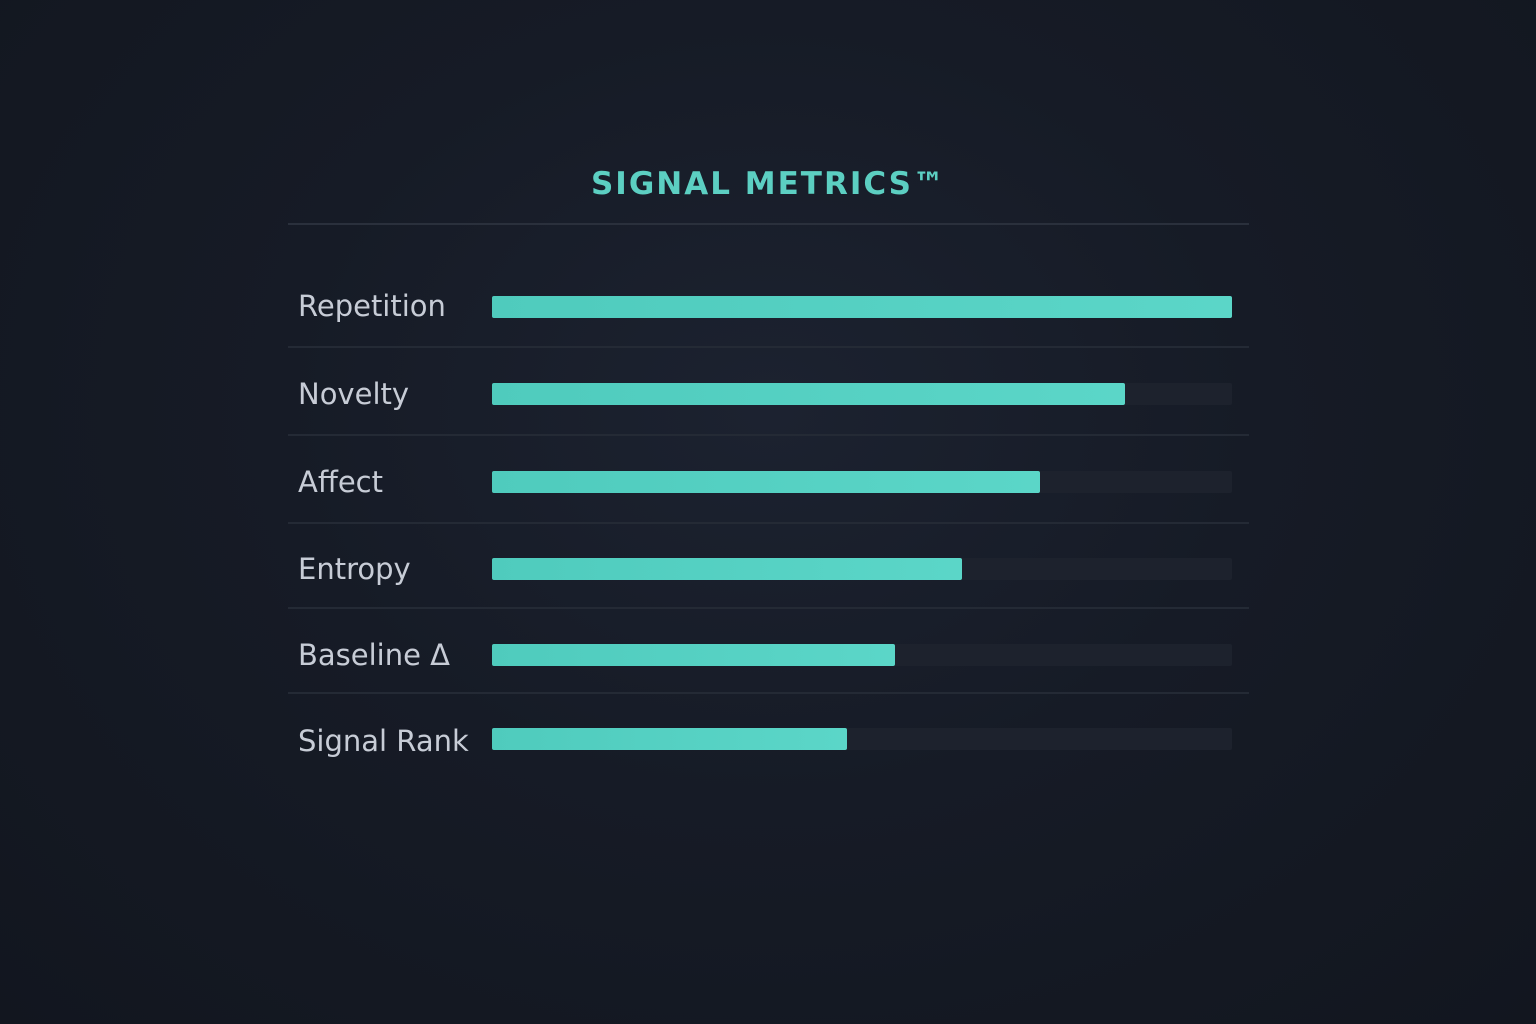  I want to click on metric-label: Entropy, so click(354, 569).